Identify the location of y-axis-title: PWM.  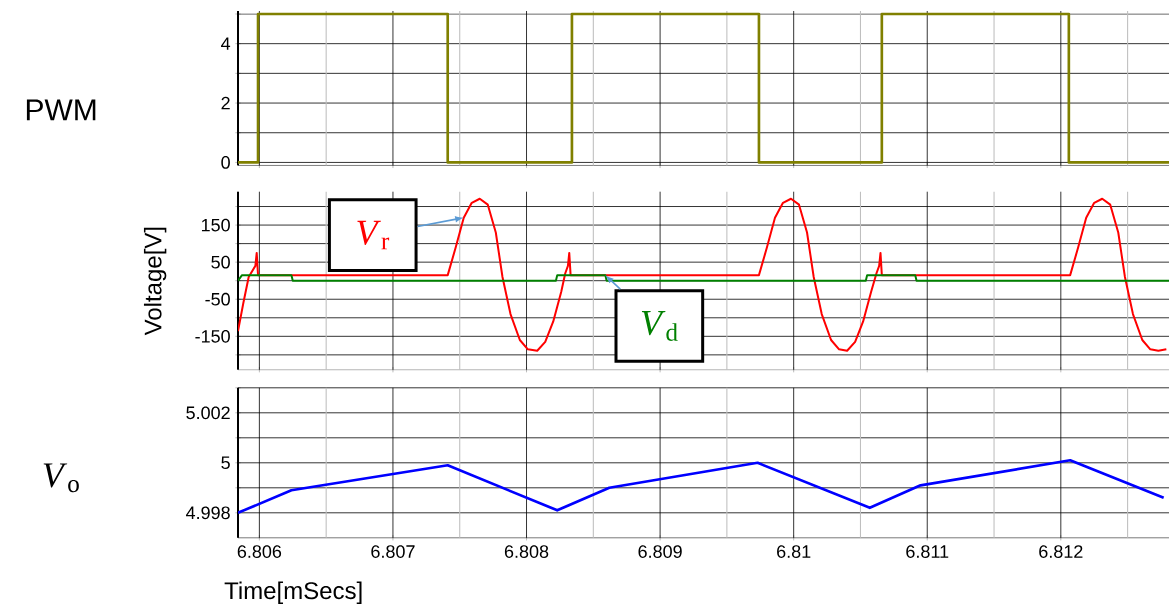
(61, 110).